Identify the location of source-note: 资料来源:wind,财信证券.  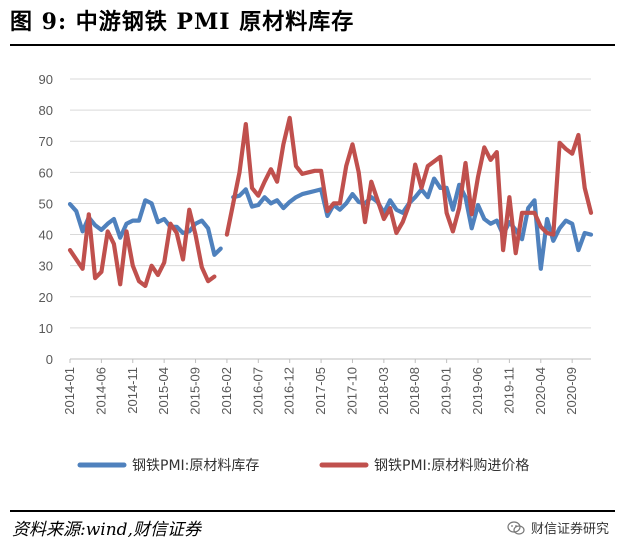
(106, 530).